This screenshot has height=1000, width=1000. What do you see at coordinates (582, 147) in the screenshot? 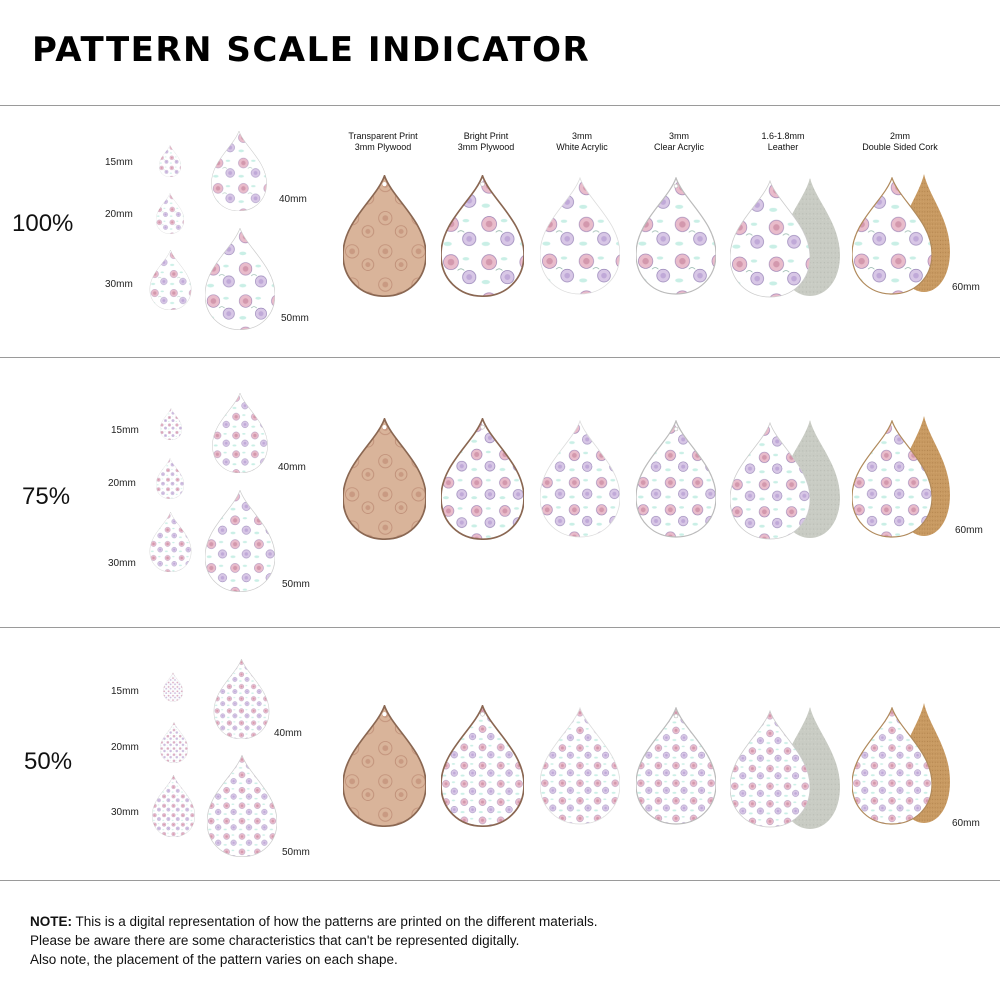
I see `material-line2: White Acrylic` at bounding box center [582, 147].